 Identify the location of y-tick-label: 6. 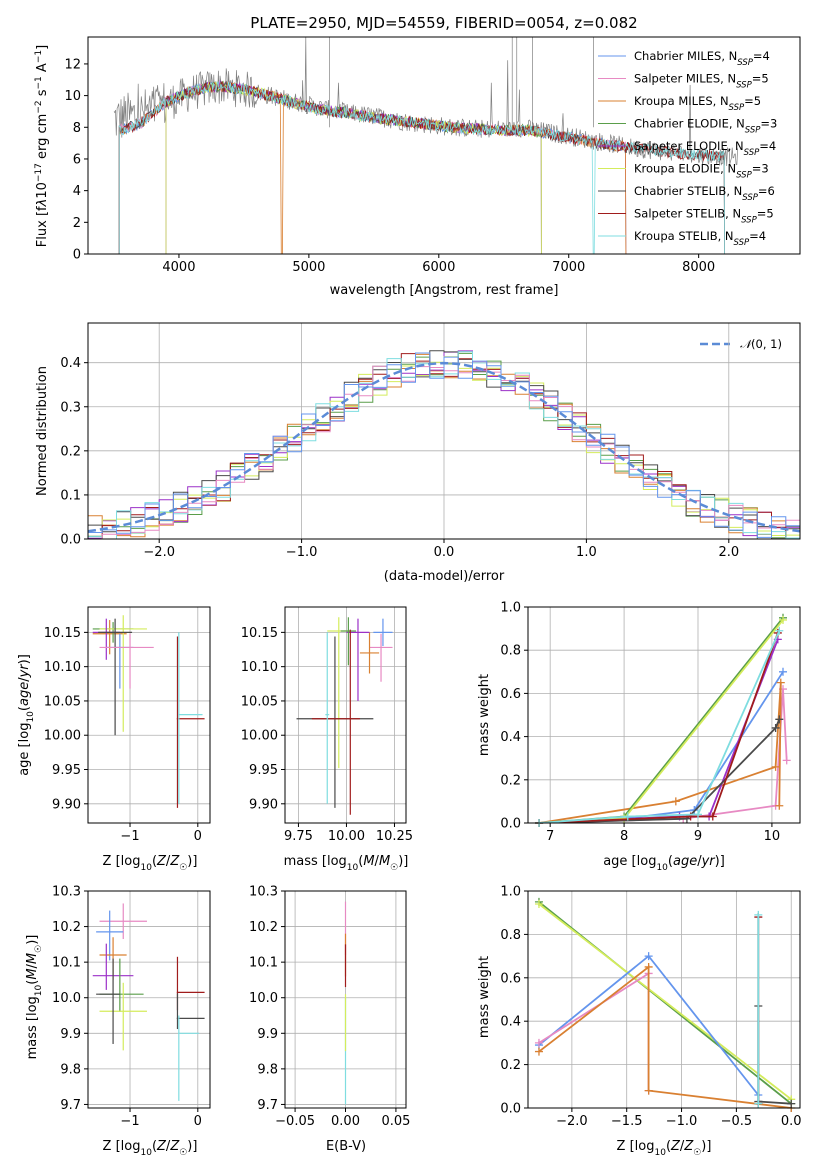
(77, 159).